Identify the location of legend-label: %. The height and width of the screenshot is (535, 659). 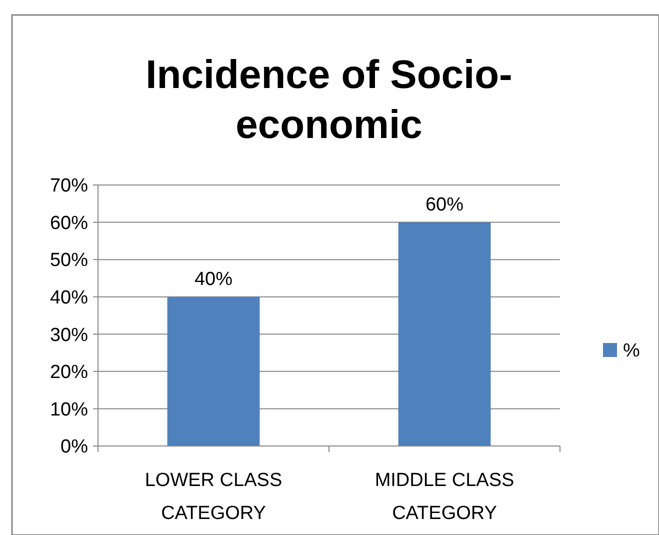
(631, 351).